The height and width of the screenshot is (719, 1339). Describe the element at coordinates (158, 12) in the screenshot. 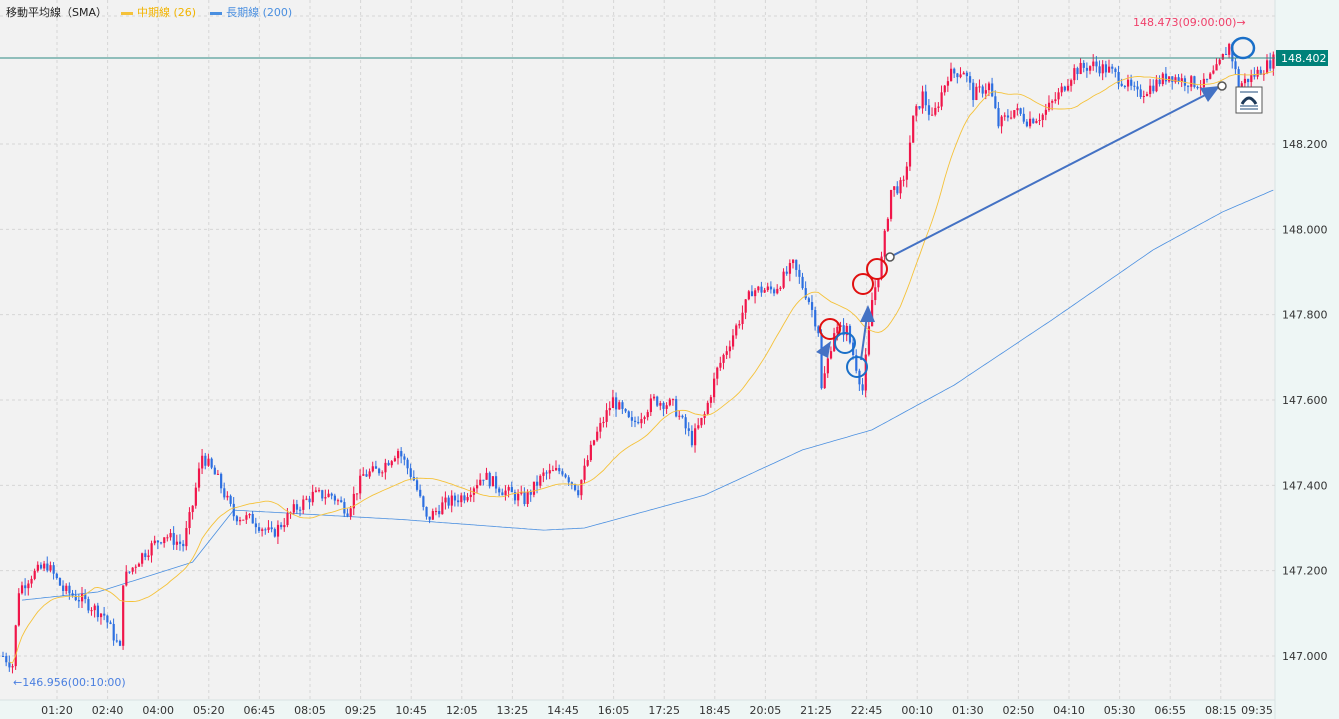

I see `legend-item-mid-sma: 中期線 (26)` at that location.